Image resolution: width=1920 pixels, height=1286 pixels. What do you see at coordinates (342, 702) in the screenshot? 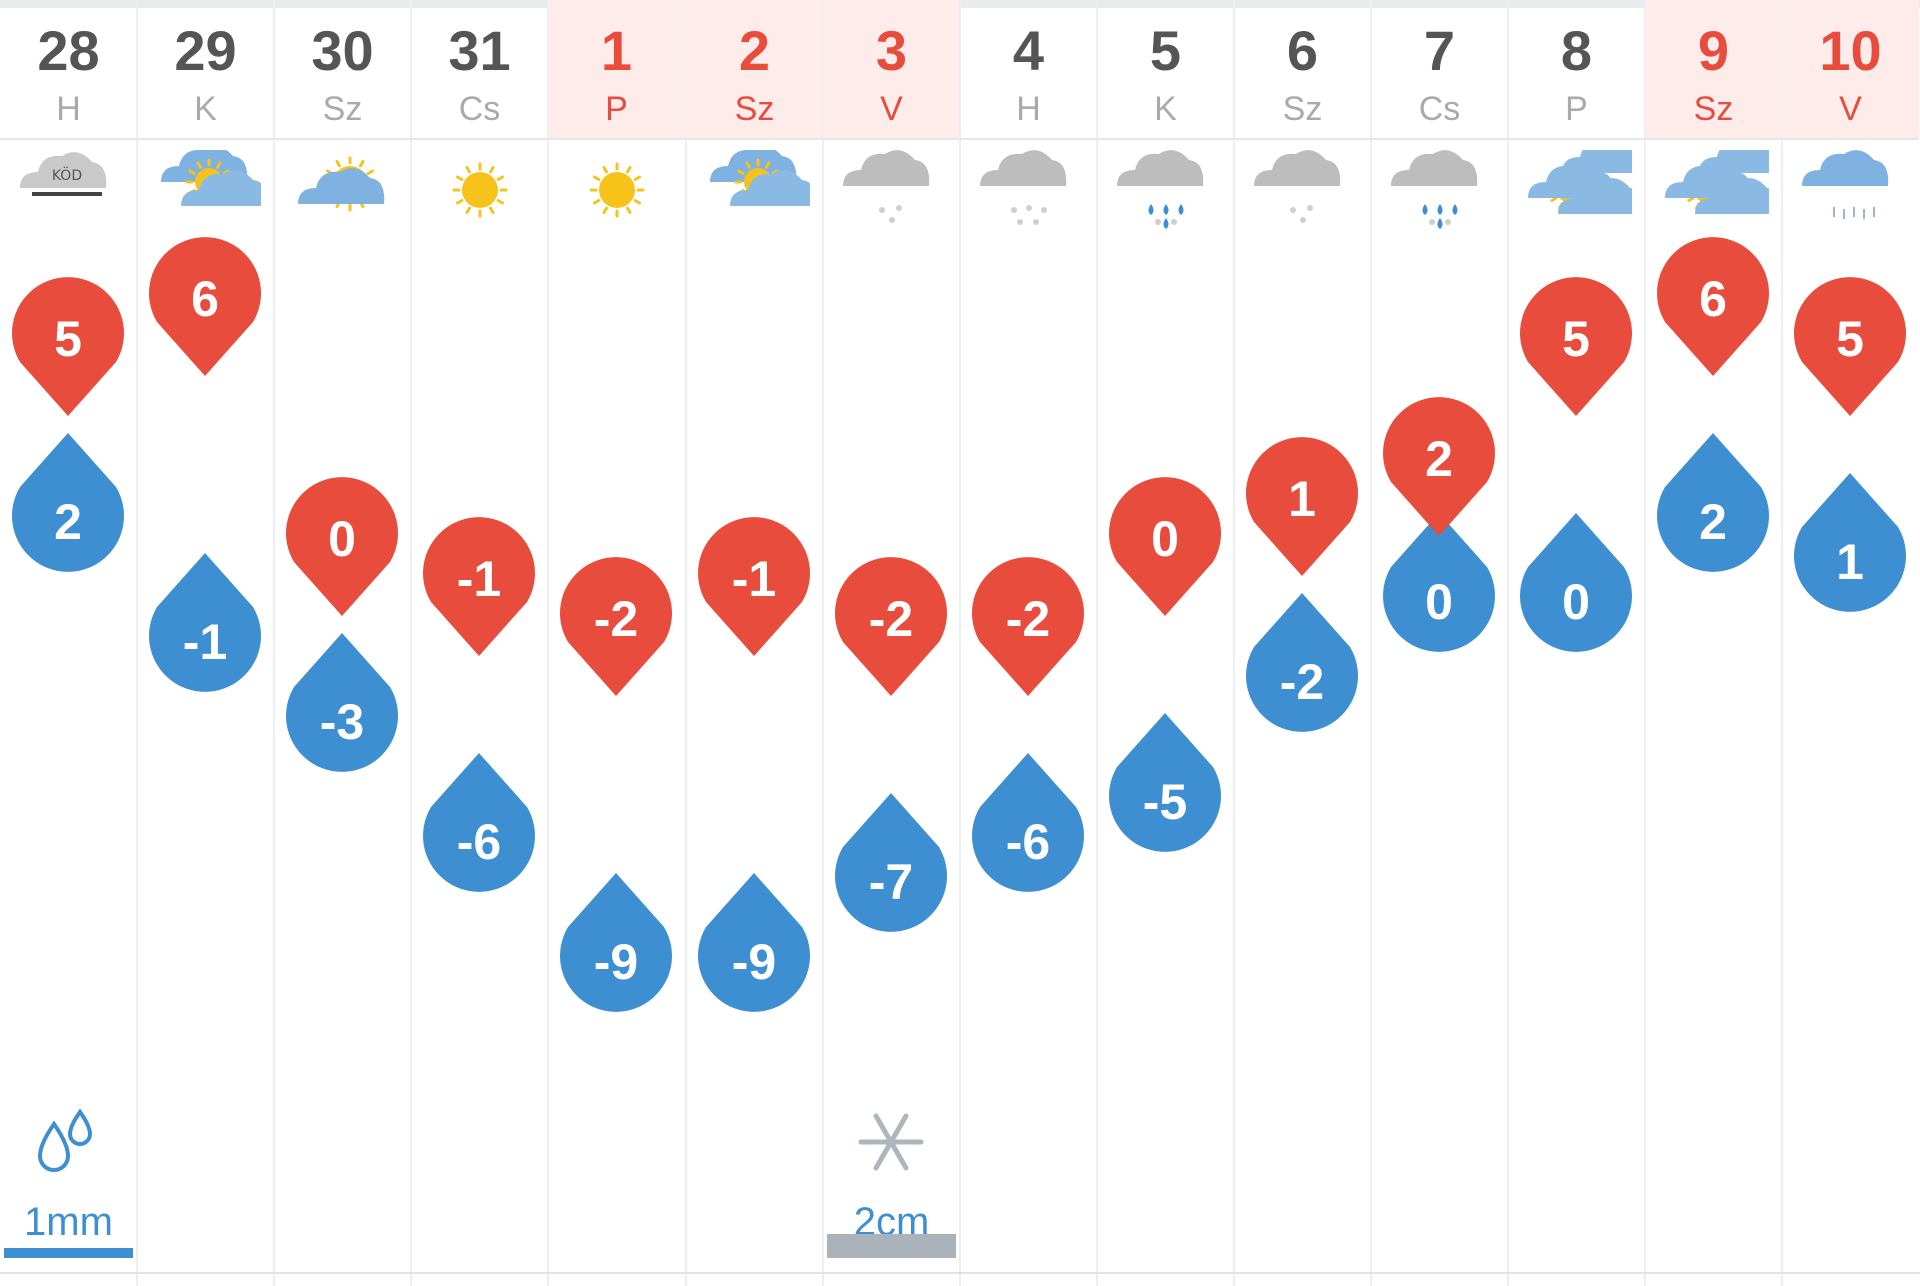
I see `min-temp-marker: -3` at bounding box center [342, 702].